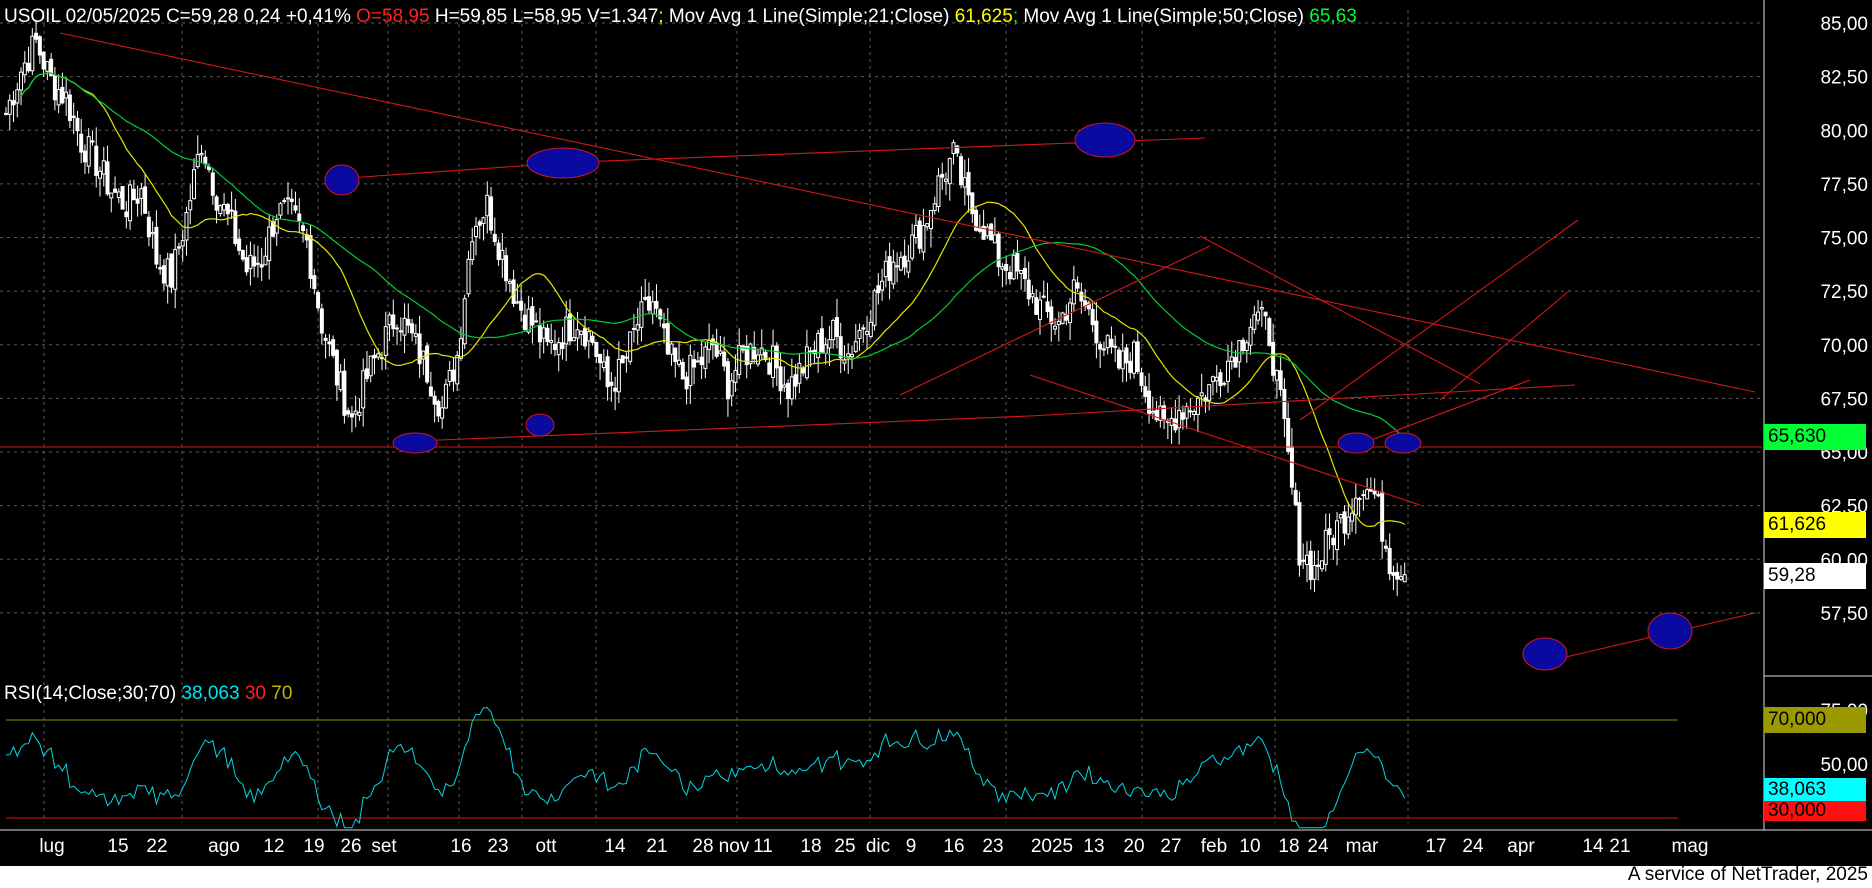  I want to click on ma21-tag: 61,626, so click(1815, 525).